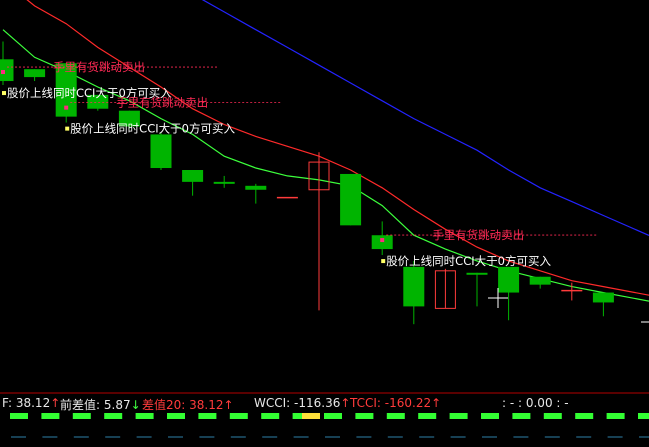  What do you see at coordinates (302, 403) in the screenshot?
I see `wcci-indicator: WCCI: -116.36↑` at bounding box center [302, 403].